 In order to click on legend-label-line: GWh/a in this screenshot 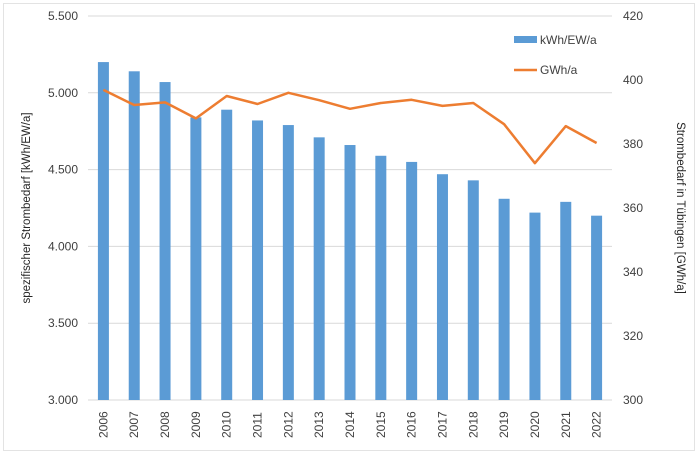, I will do `click(559, 70)`.